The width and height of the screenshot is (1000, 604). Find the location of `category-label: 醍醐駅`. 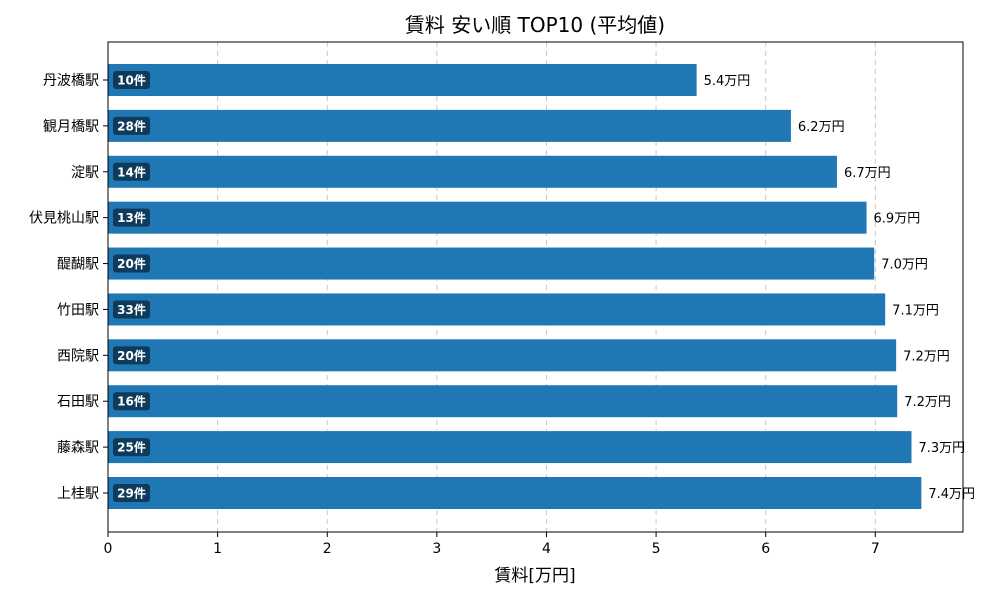

category-label: 醍醐駅 is located at coordinates (78, 265).